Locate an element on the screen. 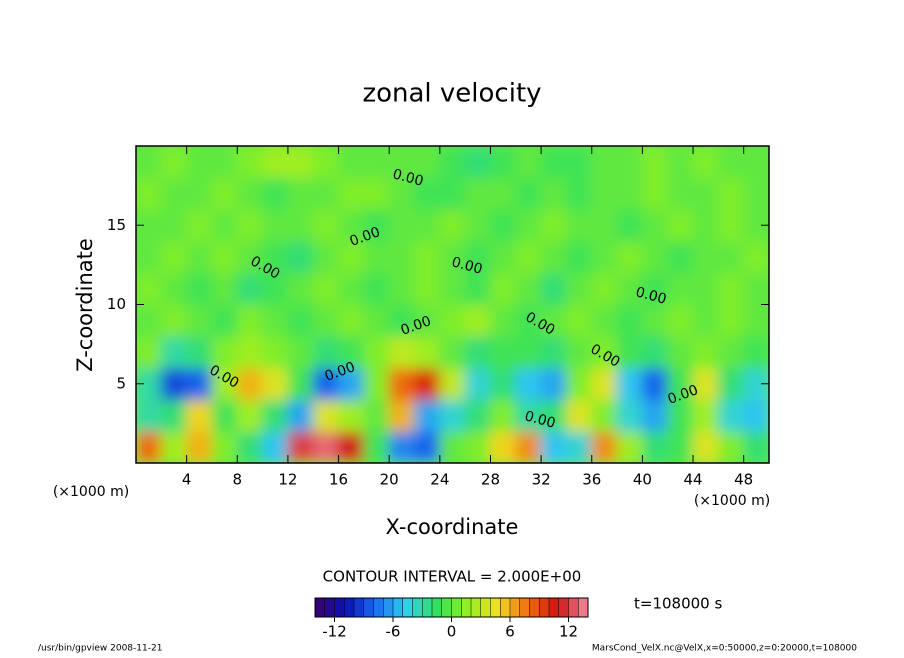  colorbar-tick-label: -12 is located at coordinates (334, 632).